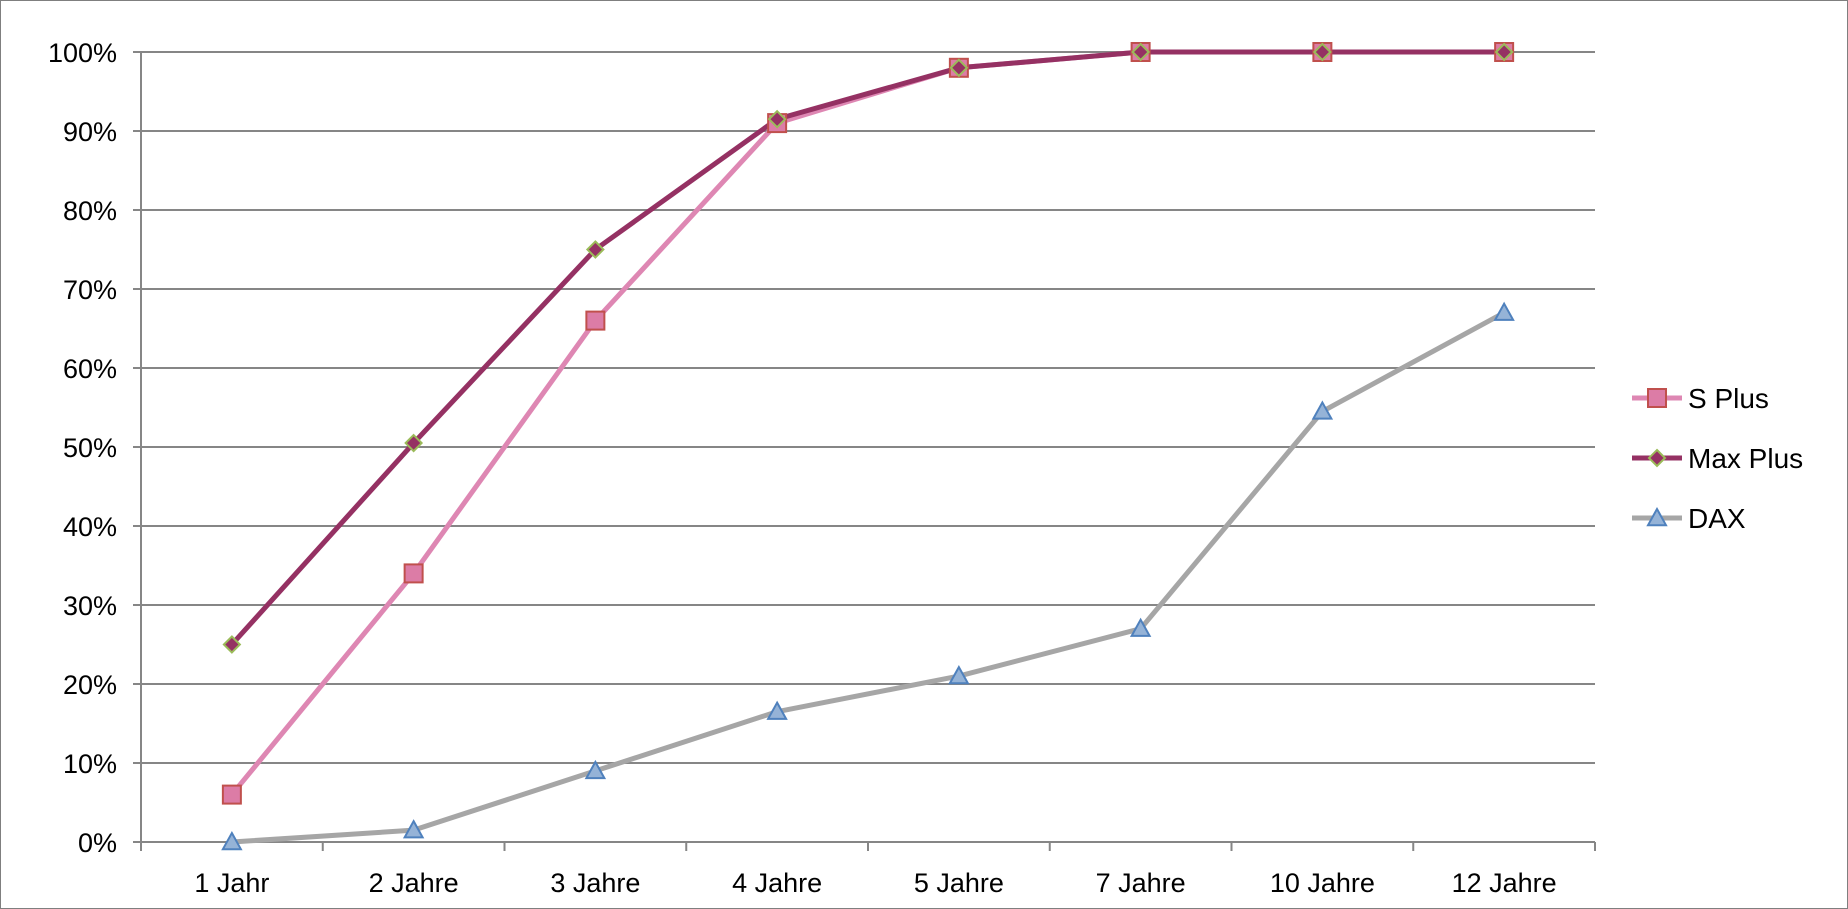 The image size is (1848, 909). What do you see at coordinates (1728, 398) in the screenshot?
I see `legend-label: S Plus` at bounding box center [1728, 398].